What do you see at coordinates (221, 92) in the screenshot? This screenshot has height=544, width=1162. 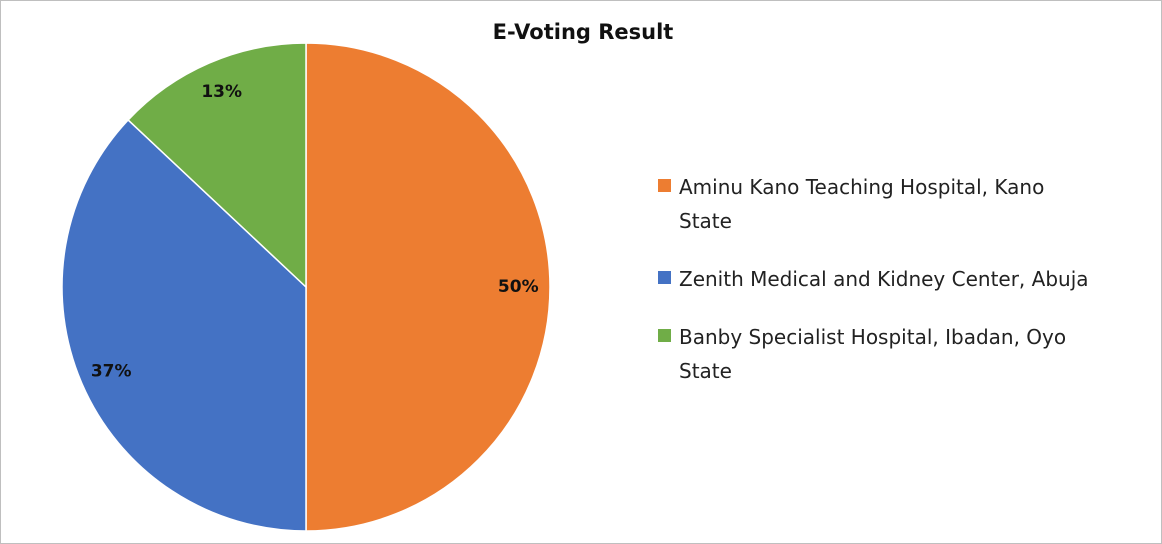 I see `data-label: 13%` at bounding box center [221, 92].